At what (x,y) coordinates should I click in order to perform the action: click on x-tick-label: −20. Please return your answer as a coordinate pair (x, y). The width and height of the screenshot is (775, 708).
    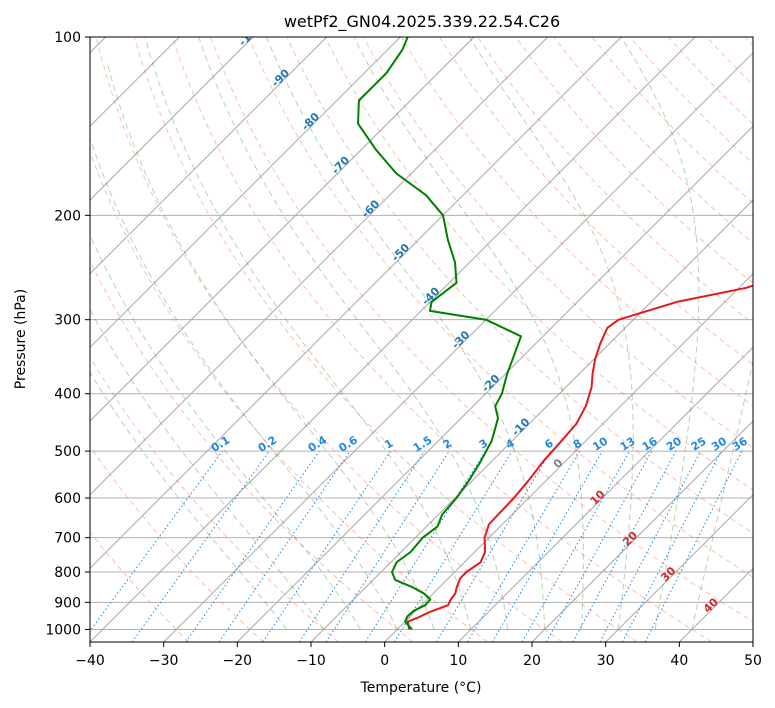
    Looking at the image, I should click on (238, 661).